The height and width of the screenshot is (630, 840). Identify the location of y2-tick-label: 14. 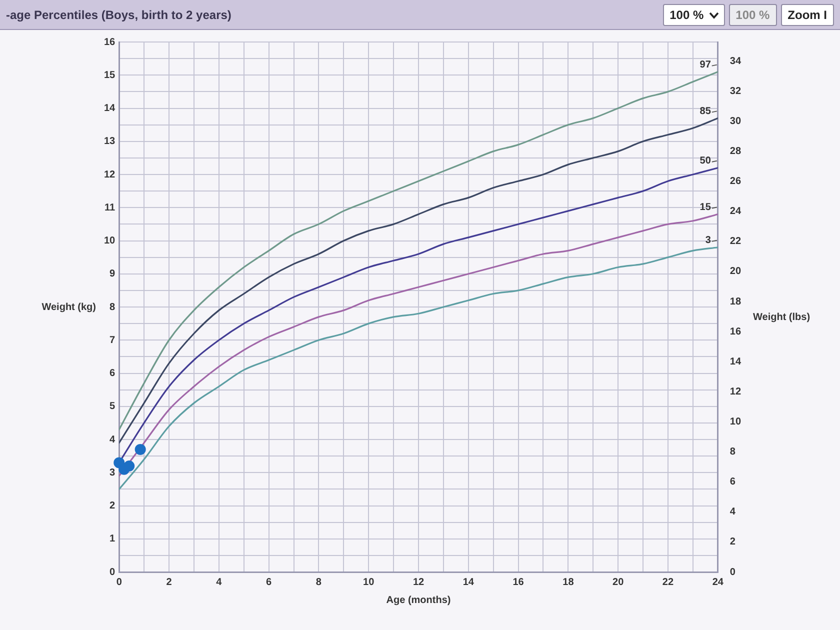
(736, 362).